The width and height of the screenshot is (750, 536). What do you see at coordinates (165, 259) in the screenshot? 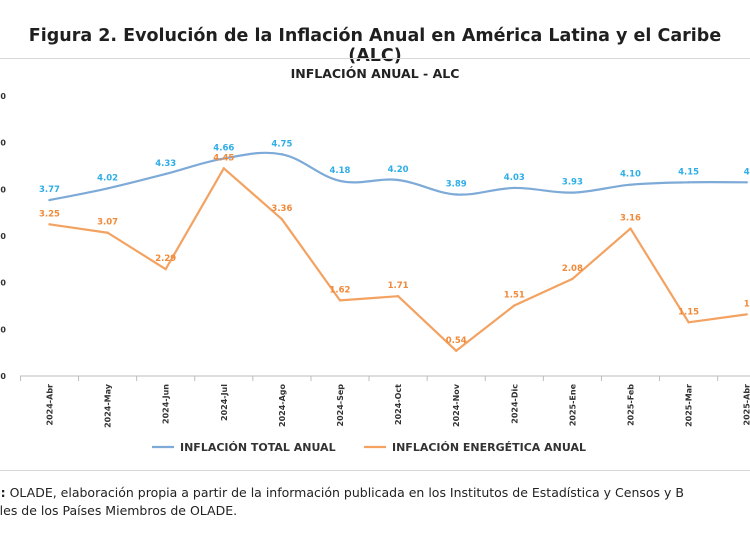
I see `energy-data-label: 2.29` at bounding box center [165, 259].